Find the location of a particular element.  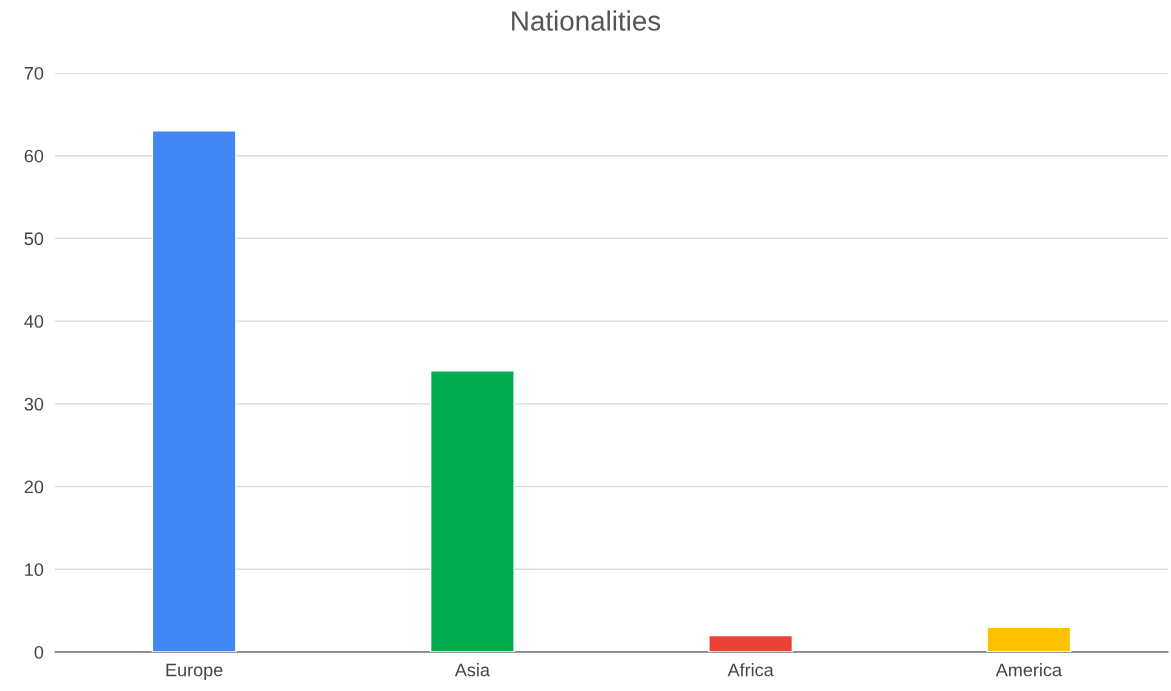

y-tick-label: 30 is located at coordinates (34, 404).